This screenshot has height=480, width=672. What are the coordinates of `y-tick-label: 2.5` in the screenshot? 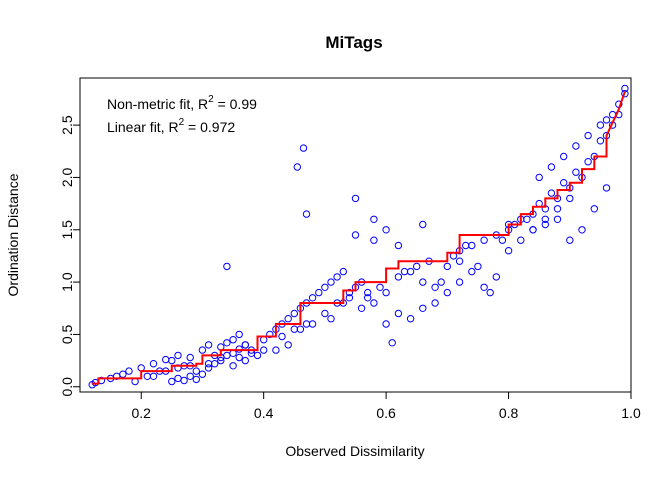 It's located at (67, 125).